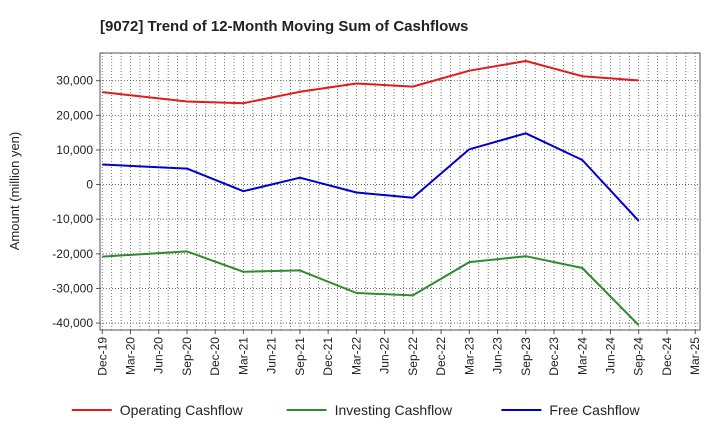  Describe the element at coordinates (72, 288) in the screenshot. I see `y-tick-label: -30,000` at that location.